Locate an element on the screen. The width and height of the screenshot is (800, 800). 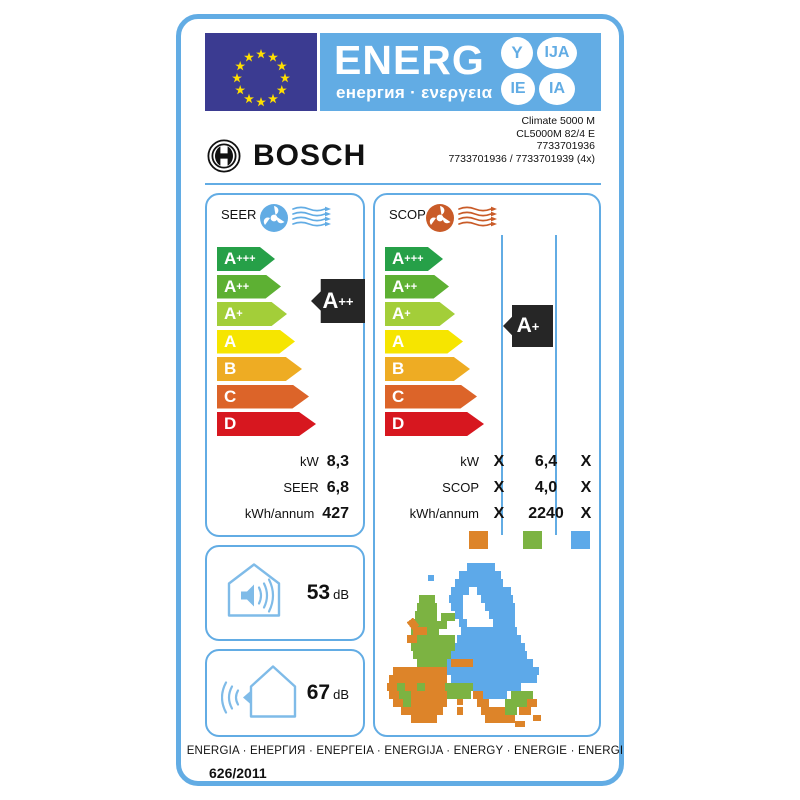
footer-regulation: 626/2011 is located at coordinates (238, 773).